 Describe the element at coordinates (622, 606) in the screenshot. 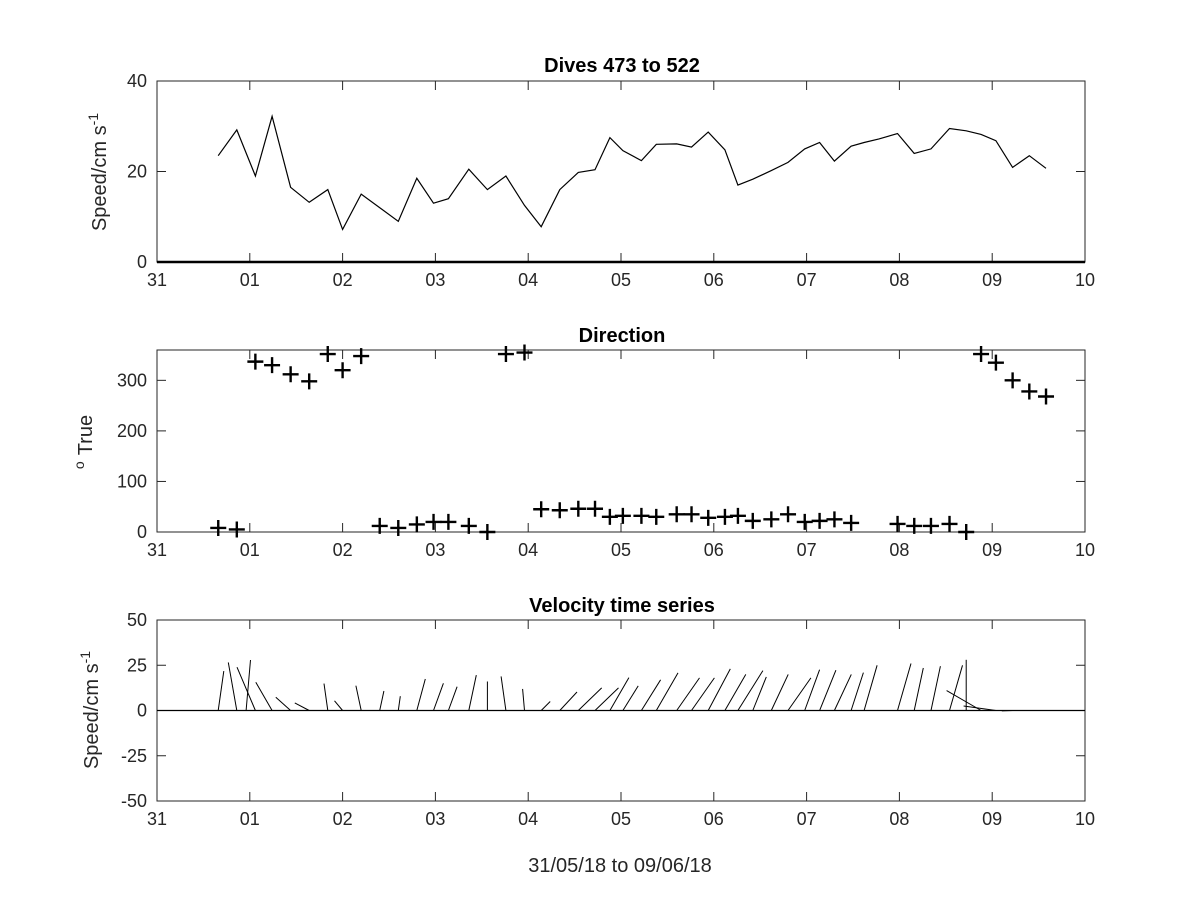

I see `velocity-panel-title: Velocity time series` at that location.